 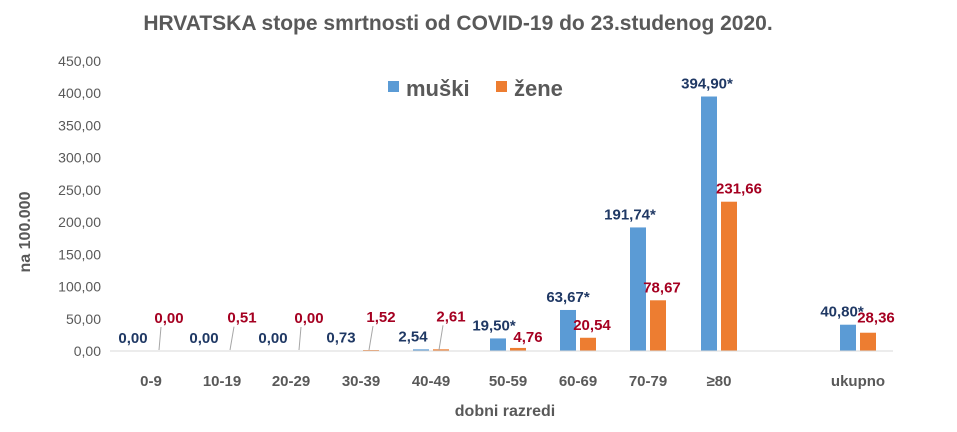 I want to click on x-tick-label: 10-19, so click(x=222, y=381).